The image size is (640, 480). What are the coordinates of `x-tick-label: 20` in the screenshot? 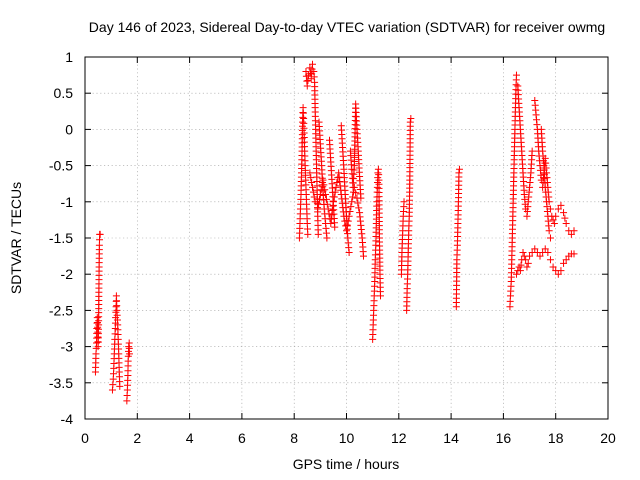 It's located at (608, 438).